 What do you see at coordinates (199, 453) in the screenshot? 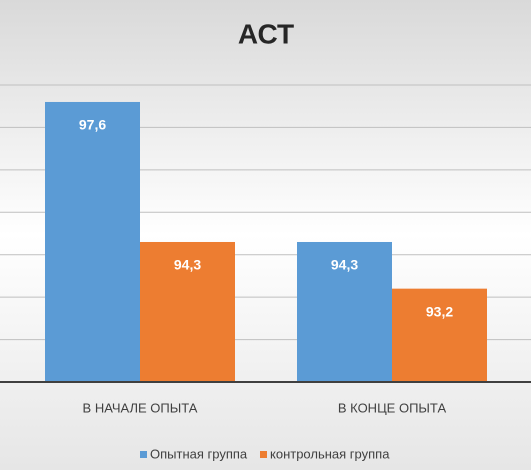
I see `legend-label: Опытная группа` at bounding box center [199, 453].